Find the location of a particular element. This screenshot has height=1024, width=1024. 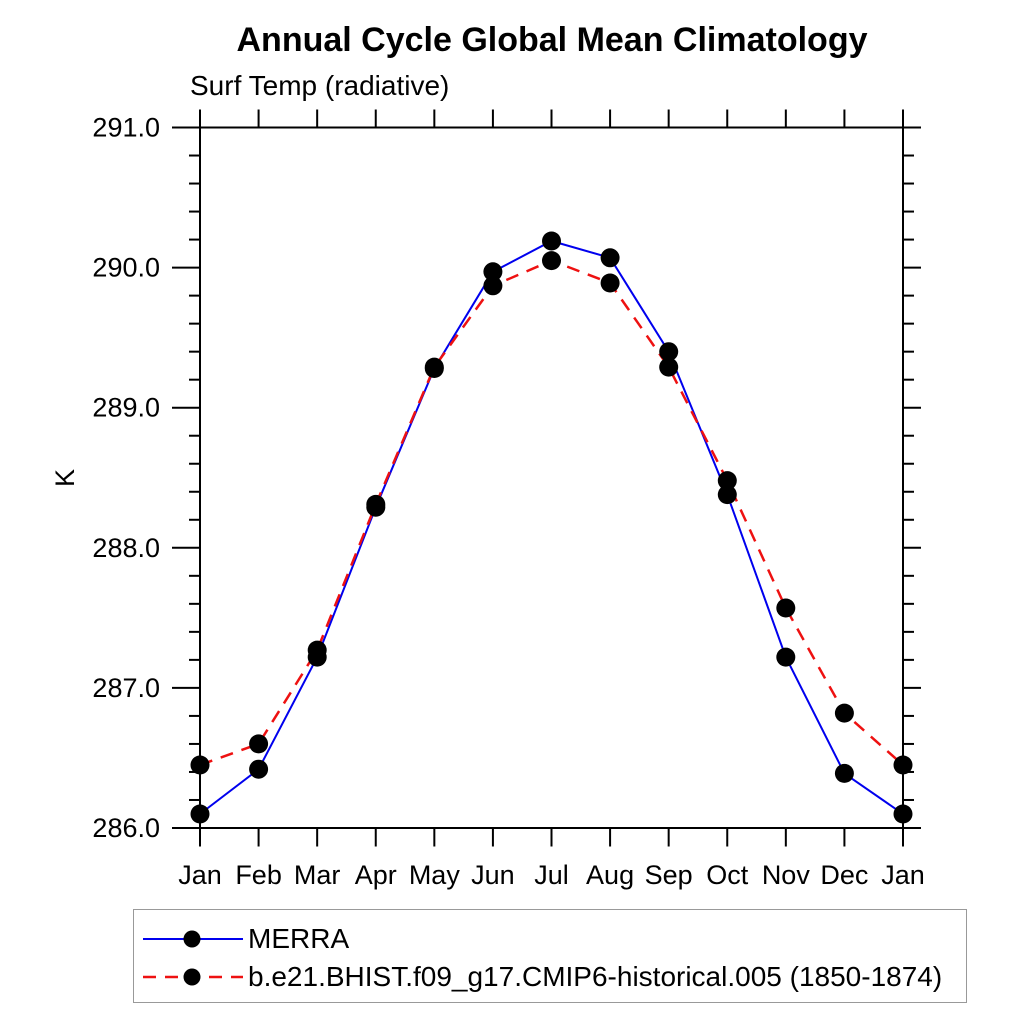

y-tick-label: 287.0 is located at coordinates (126, 688).